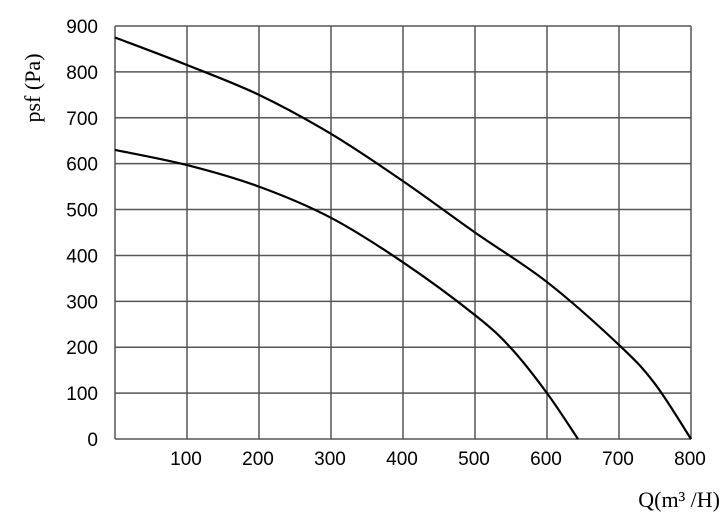 The image size is (726, 529). Describe the element at coordinates (82, 394) in the screenshot. I see `y-tick-label: 100` at that location.